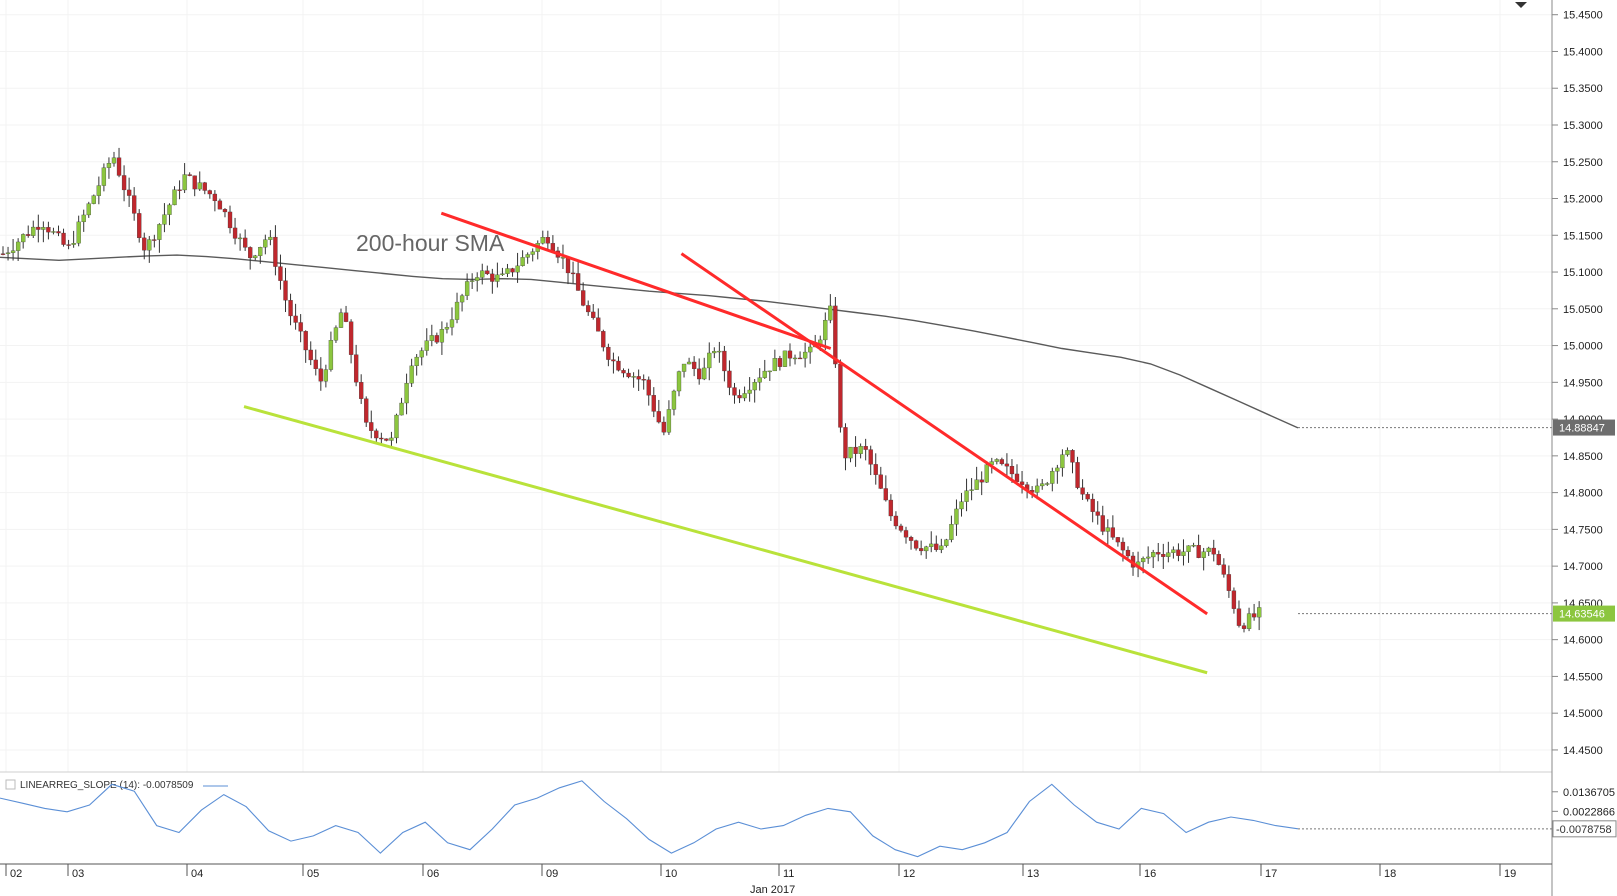 The width and height of the screenshot is (1617, 896). I want to click on y-tick-label: 14.8000, so click(1583, 494).